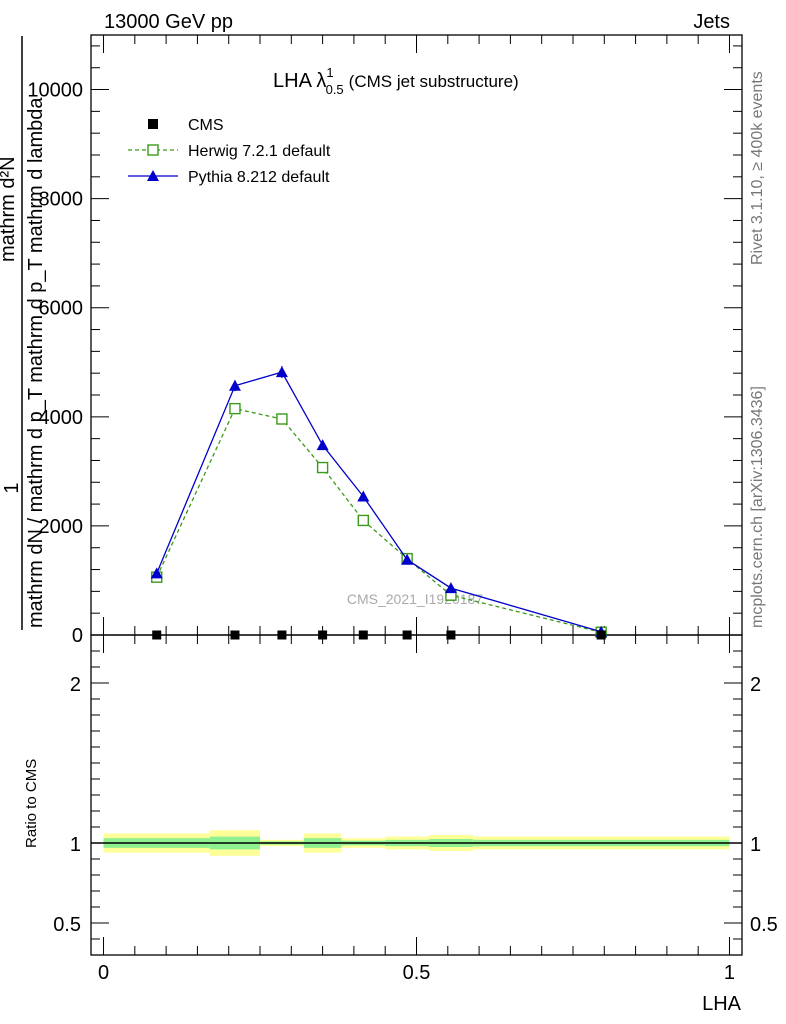 The width and height of the screenshot is (786, 1024). Describe the element at coordinates (711, 22) in the screenshot. I see `header-right: Jets` at that location.